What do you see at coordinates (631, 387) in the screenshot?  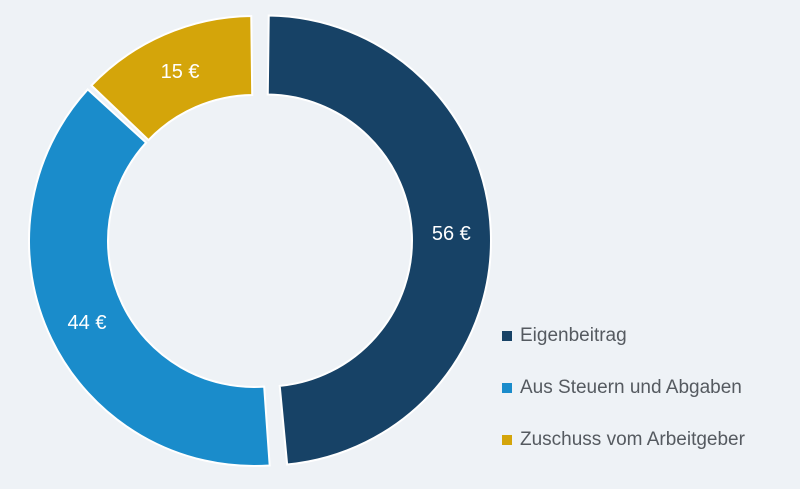 I see `legend-label: Aus Steuern und Abgaben` at bounding box center [631, 387].